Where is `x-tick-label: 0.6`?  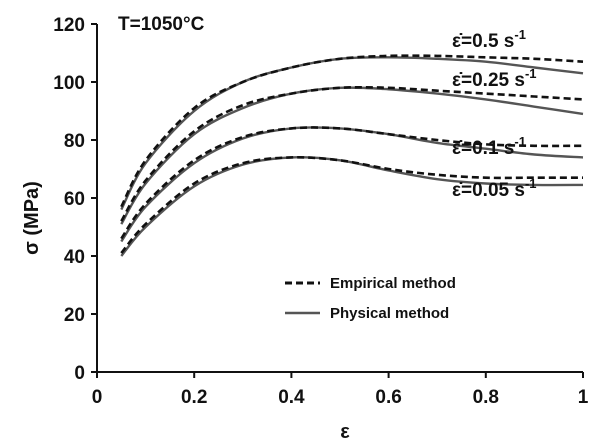
x-tick-label: 0.6 is located at coordinates (388, 397).